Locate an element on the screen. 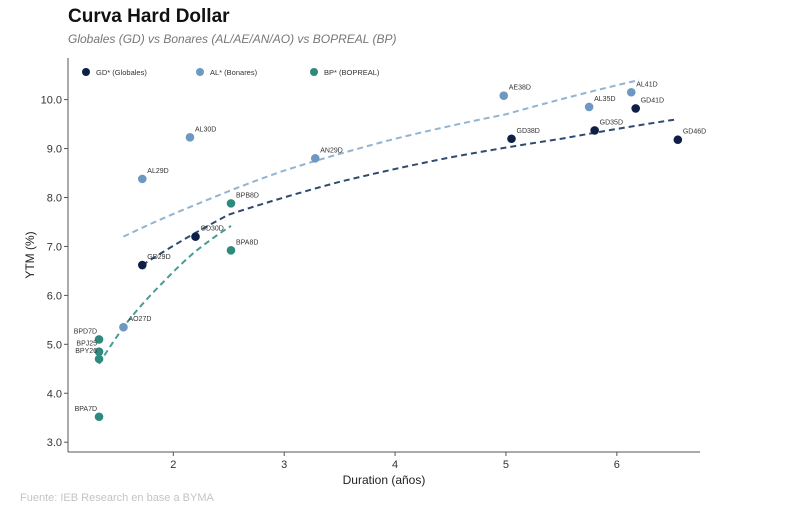  y-tick-label: 7.0 is located at coordinates (54, 247).